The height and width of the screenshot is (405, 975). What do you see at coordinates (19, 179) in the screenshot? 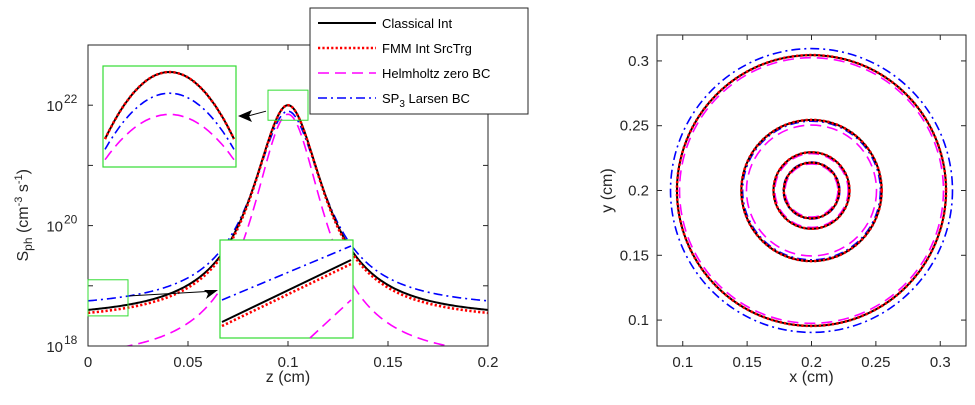
I see `y-axis-label-part: -1` at bounding box center [19, 179].